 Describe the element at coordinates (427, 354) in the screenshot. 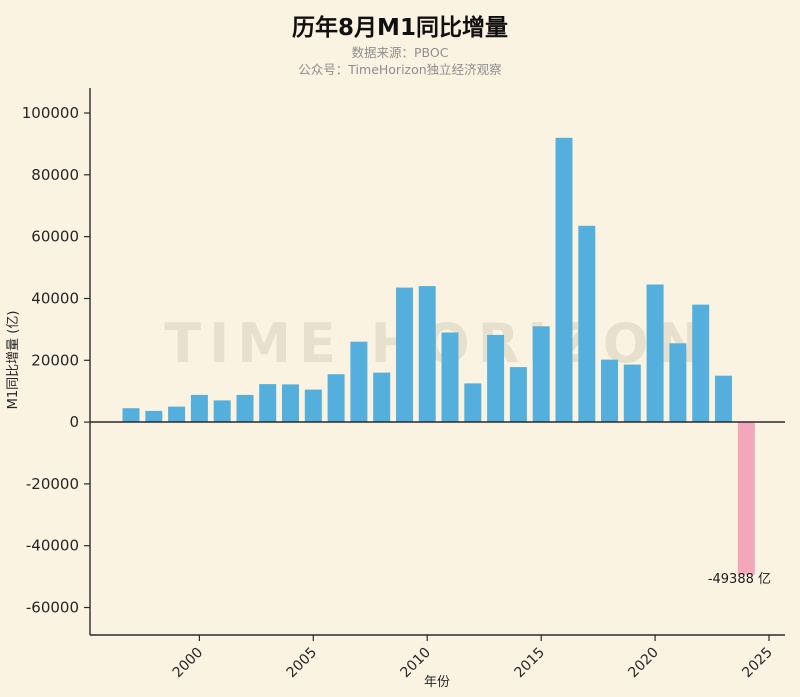

I see `bar-2010` at that location.